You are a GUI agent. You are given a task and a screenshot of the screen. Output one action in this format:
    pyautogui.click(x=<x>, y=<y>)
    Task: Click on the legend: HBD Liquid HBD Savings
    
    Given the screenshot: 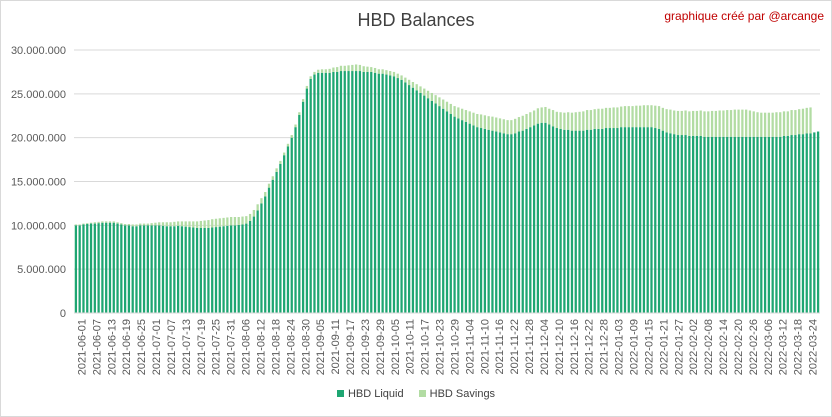 What is the action you would take?
    pyautogui.click(x=416, y=394)
    